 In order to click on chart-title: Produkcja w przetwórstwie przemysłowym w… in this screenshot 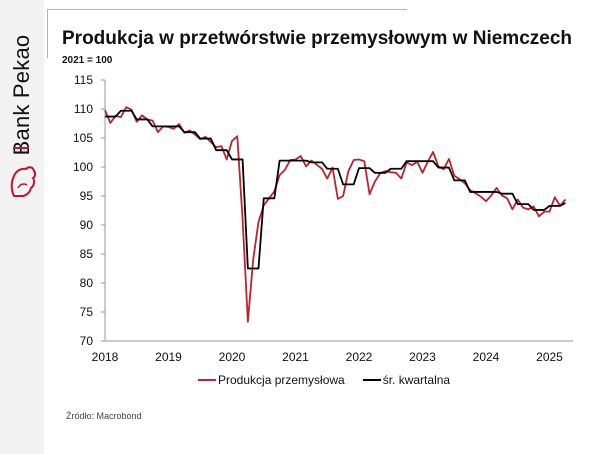, I will do `click(317, 38)`.